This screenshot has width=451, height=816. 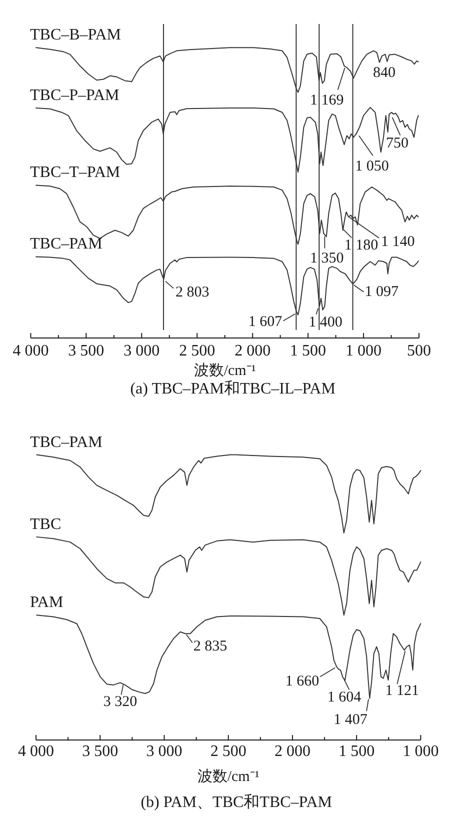 What do you see at coordinates (75, 173) in the screenshot?
I see `series-label: TBC–T–PAM` at bounding box center [75, 173].